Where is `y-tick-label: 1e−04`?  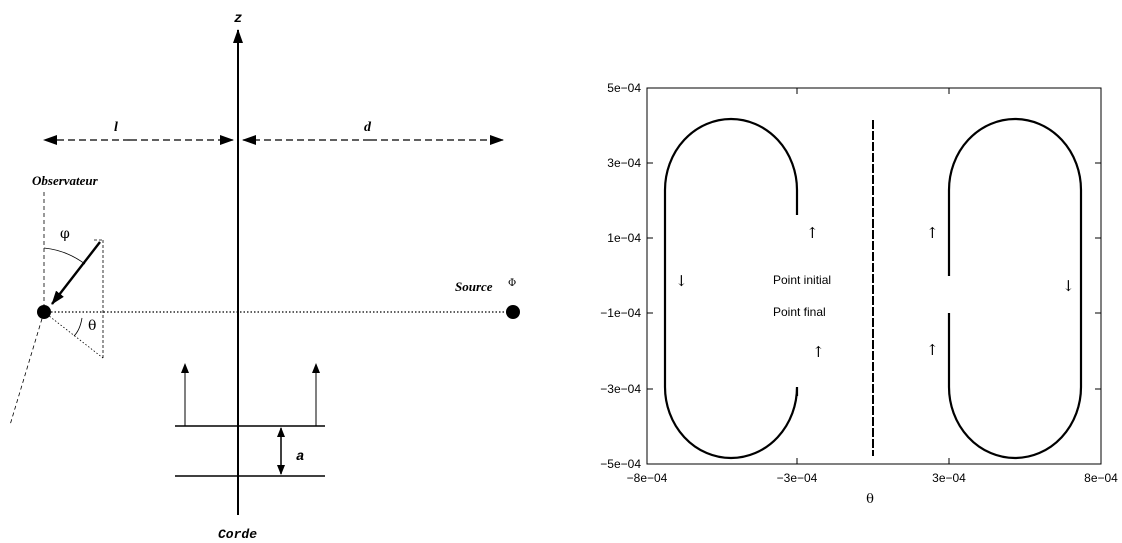 y-tick-label: 1e−04 is located at coordinates (624, 238).